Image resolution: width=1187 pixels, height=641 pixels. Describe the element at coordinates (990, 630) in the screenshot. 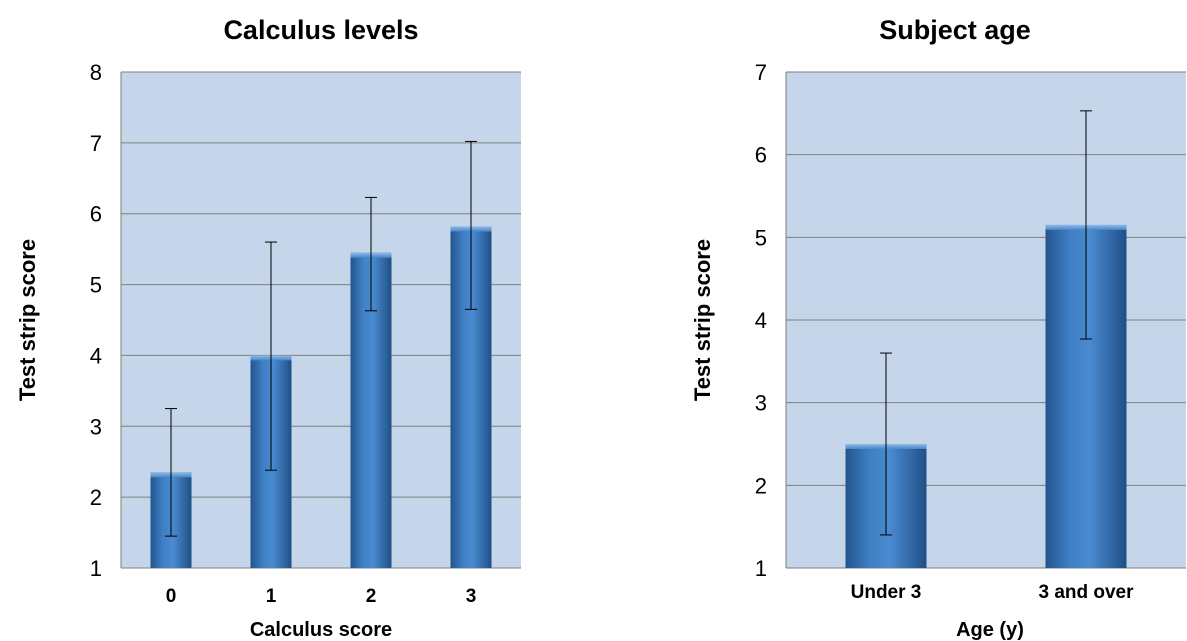

I see `x-axis-label: Age (y)` at that location.